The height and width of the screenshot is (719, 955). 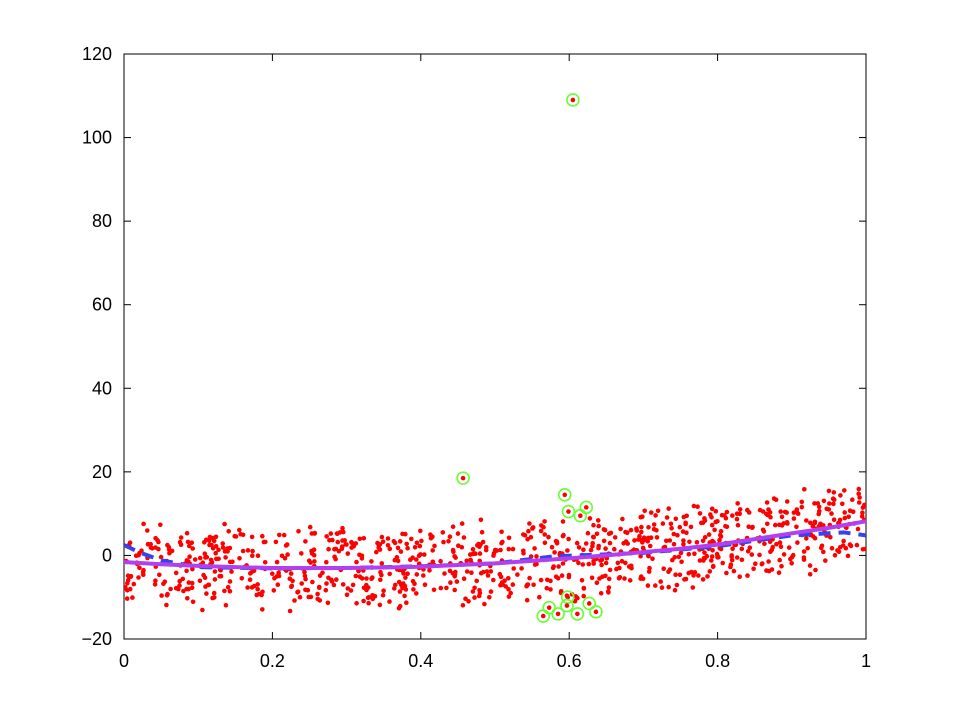 What do you see at coordinates (97, 54) in the screenshot?
I see `y-tick-label: 120` at bounding box center [97, 54].